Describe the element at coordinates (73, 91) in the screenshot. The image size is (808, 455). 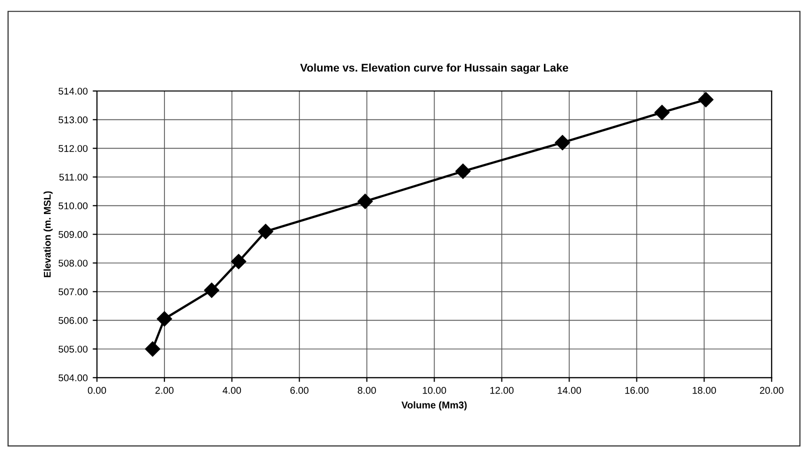
I see `y-tick-label: 514.00` at that location.